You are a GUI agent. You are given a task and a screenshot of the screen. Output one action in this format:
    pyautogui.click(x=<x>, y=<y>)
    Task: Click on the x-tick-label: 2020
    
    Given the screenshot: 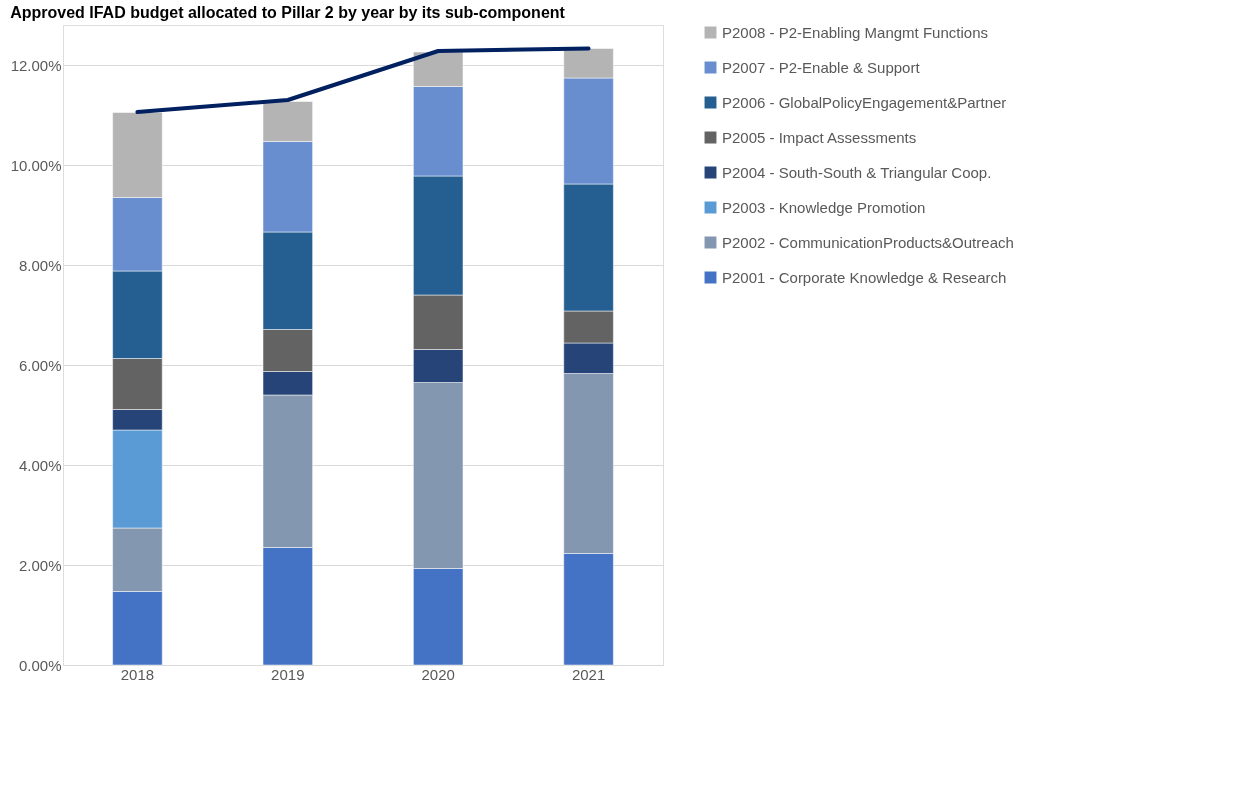 What is the action you would take?
    pyautogui.click(x=438, y=674)
    